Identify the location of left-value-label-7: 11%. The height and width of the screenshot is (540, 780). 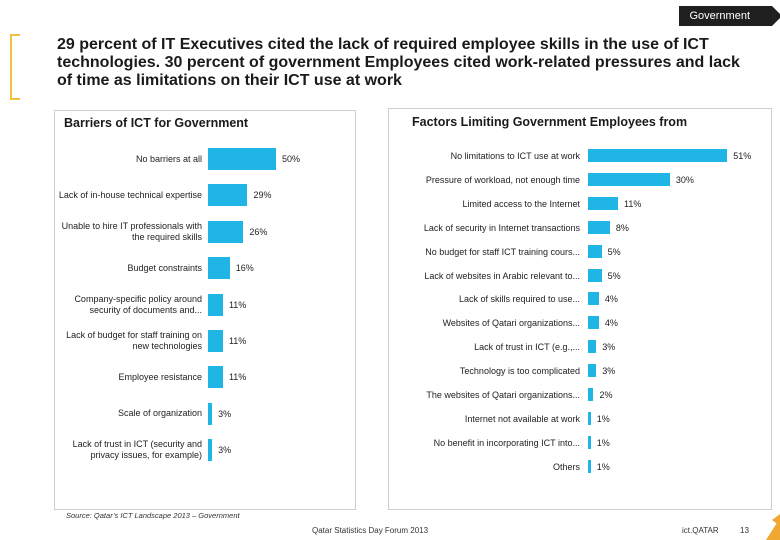
(237, 377).